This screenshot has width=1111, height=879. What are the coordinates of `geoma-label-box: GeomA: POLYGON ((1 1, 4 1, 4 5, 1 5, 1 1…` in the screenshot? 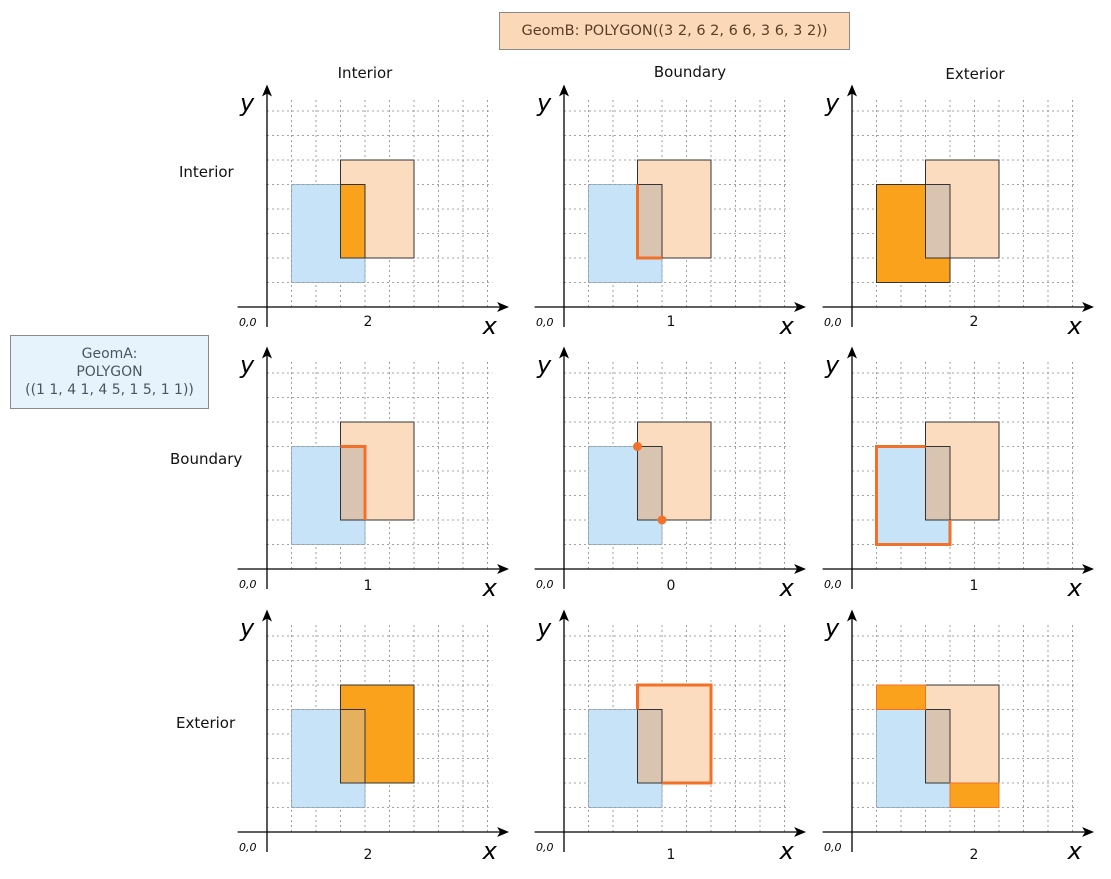 It's located at (109, 372).